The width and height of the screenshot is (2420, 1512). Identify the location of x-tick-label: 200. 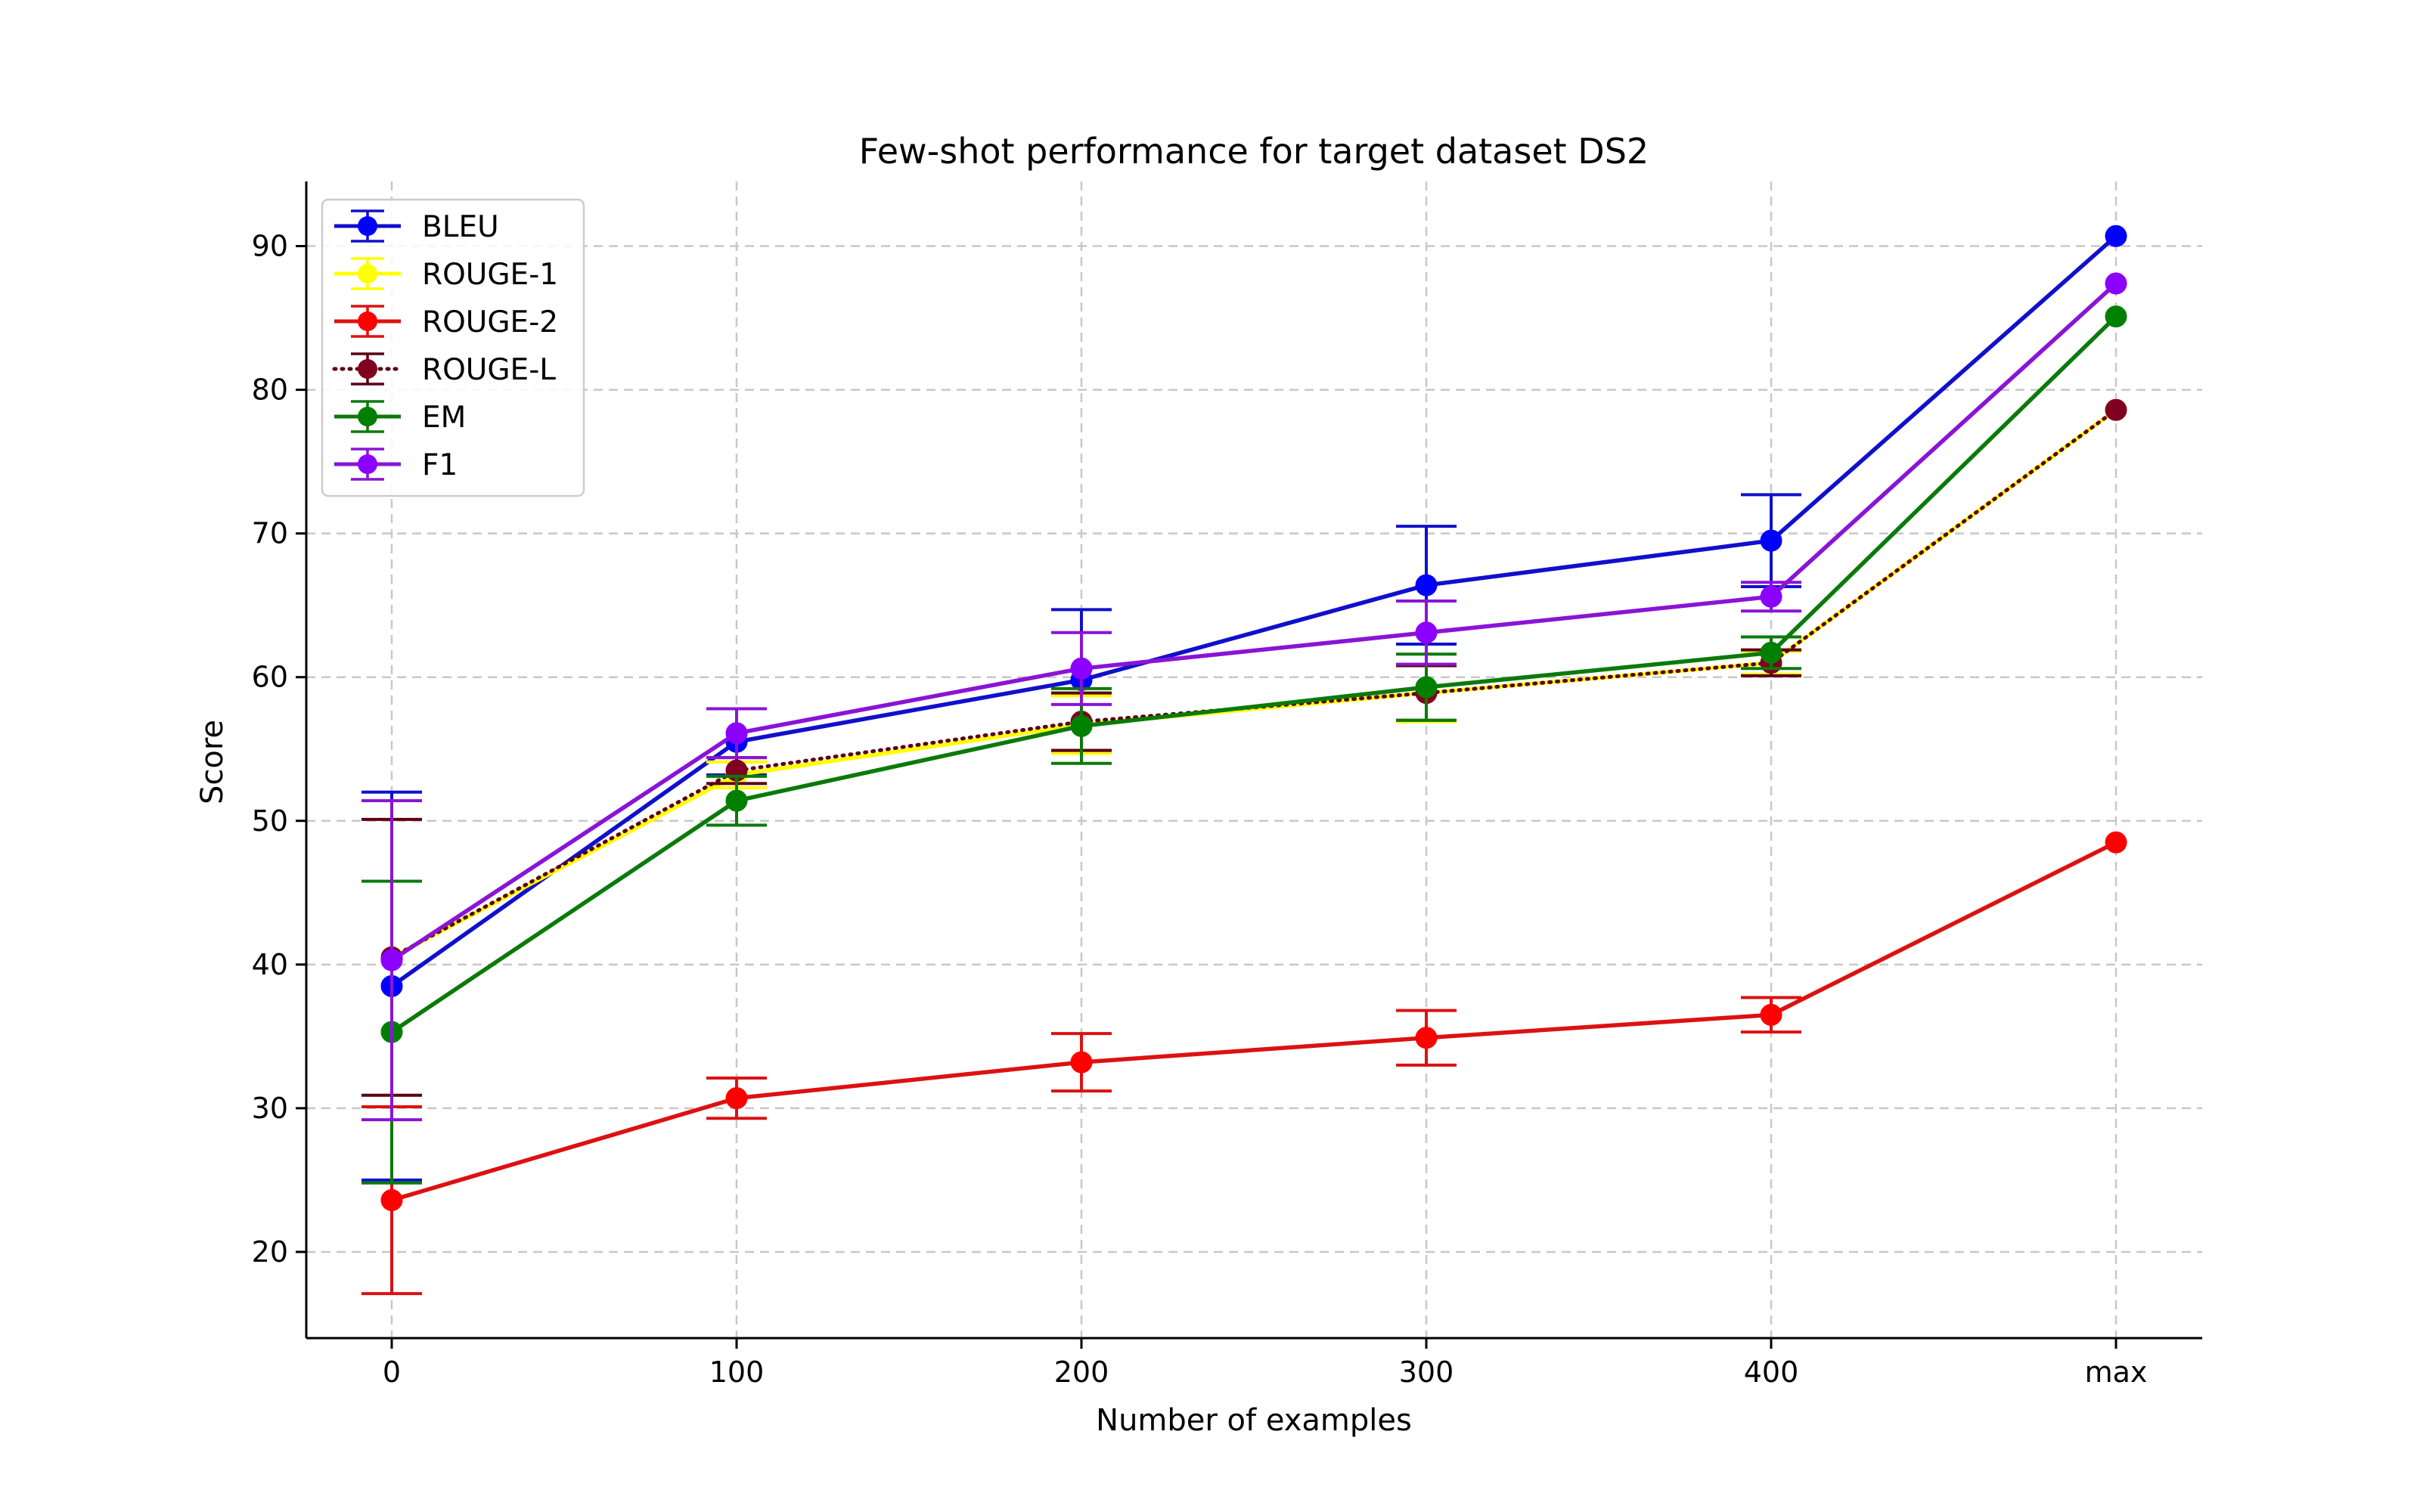
(1081, 1372).